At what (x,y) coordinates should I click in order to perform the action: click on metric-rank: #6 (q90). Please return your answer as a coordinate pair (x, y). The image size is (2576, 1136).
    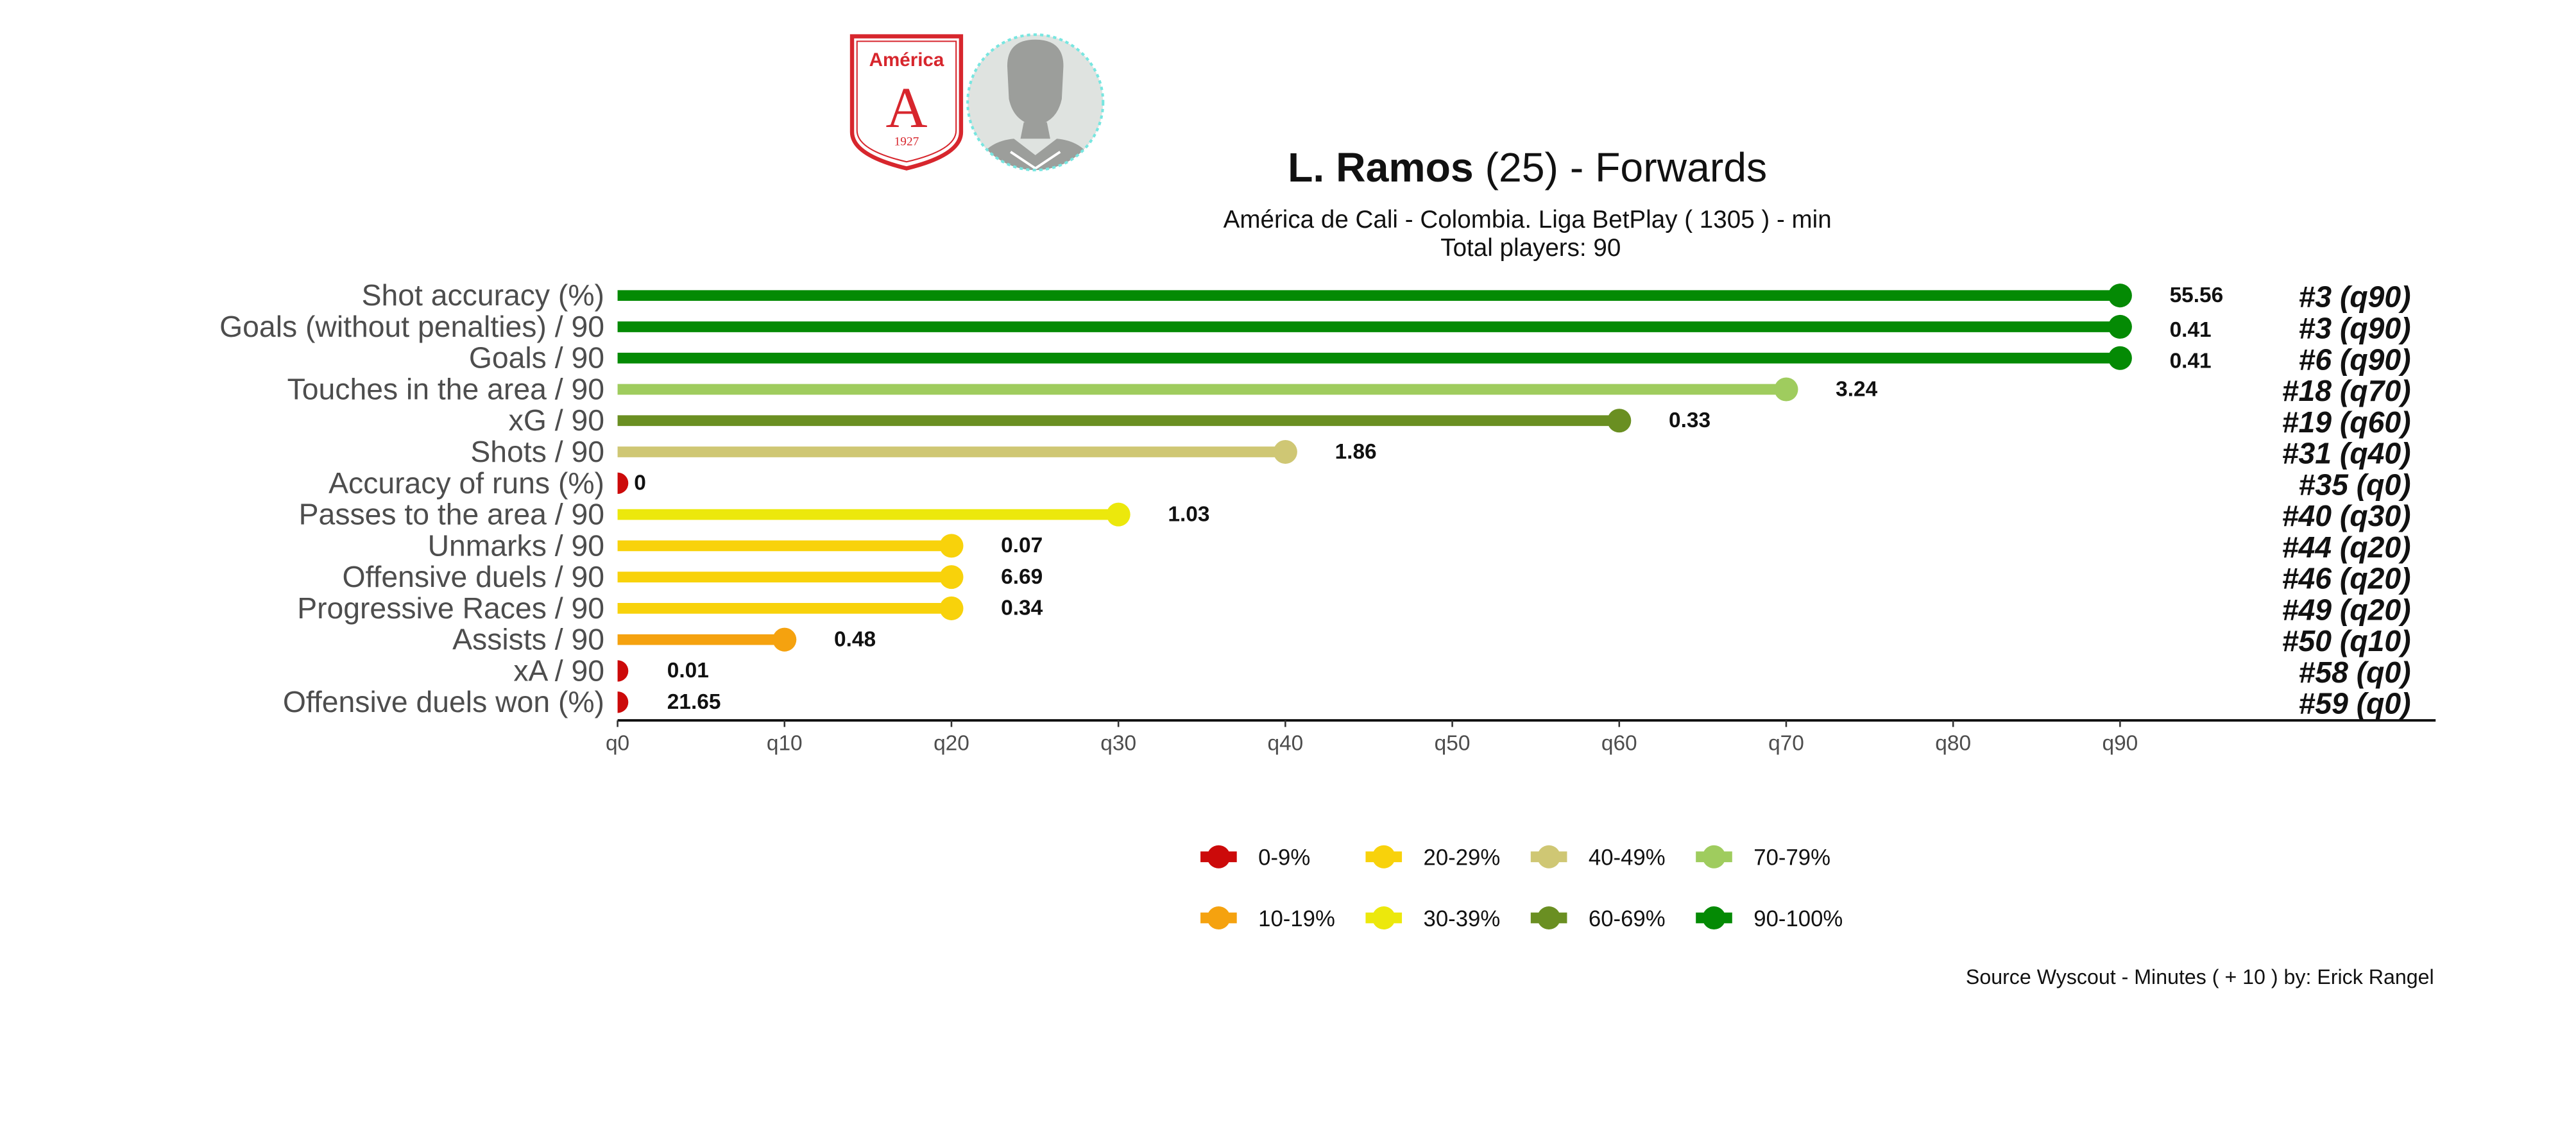
    Looking at the image, I should click on (2355, 359).